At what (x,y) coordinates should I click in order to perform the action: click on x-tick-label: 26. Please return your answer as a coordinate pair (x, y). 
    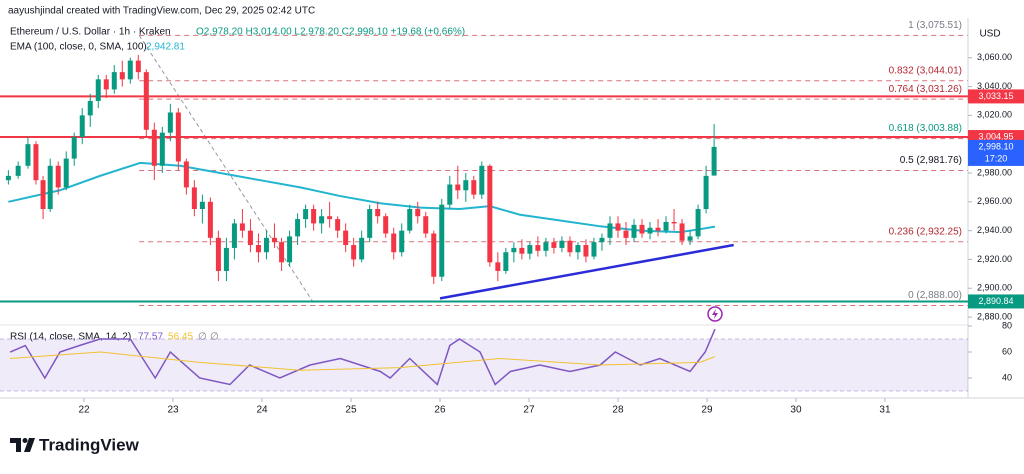
    Looking at the image, I should click on (440, 410).